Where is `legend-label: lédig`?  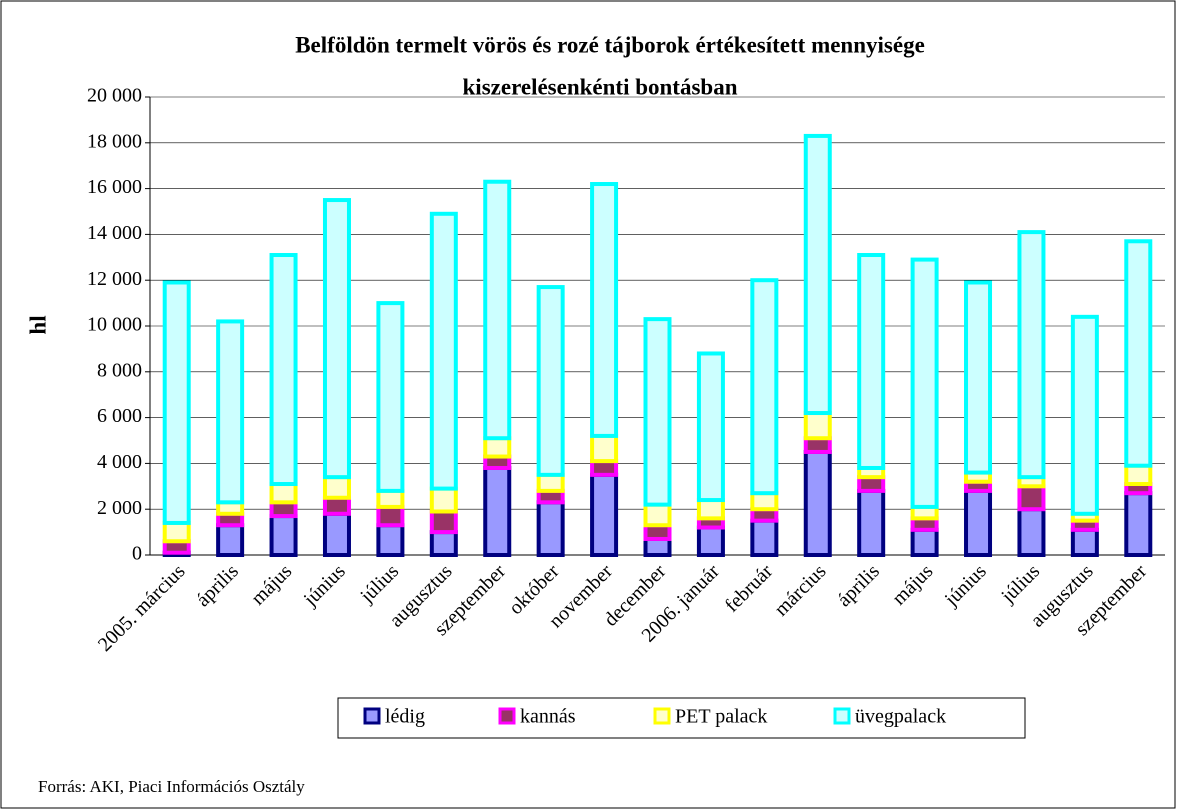
legend-label: lédig is located at coordinates (405, 717).